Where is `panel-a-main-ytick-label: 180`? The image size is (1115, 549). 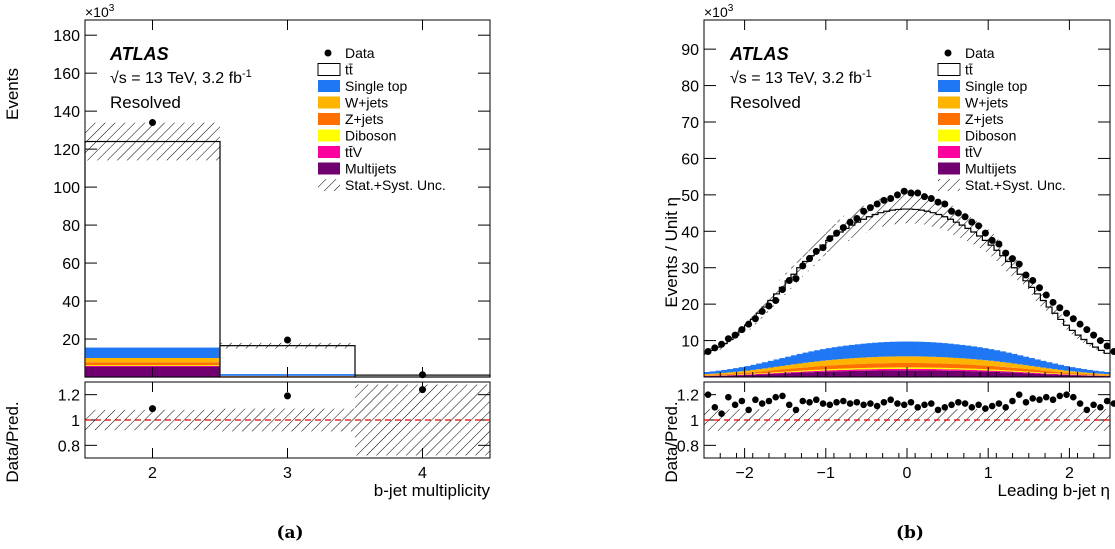 panel-a-main-ytick-label: 180 is located at coordinates (66, 36).